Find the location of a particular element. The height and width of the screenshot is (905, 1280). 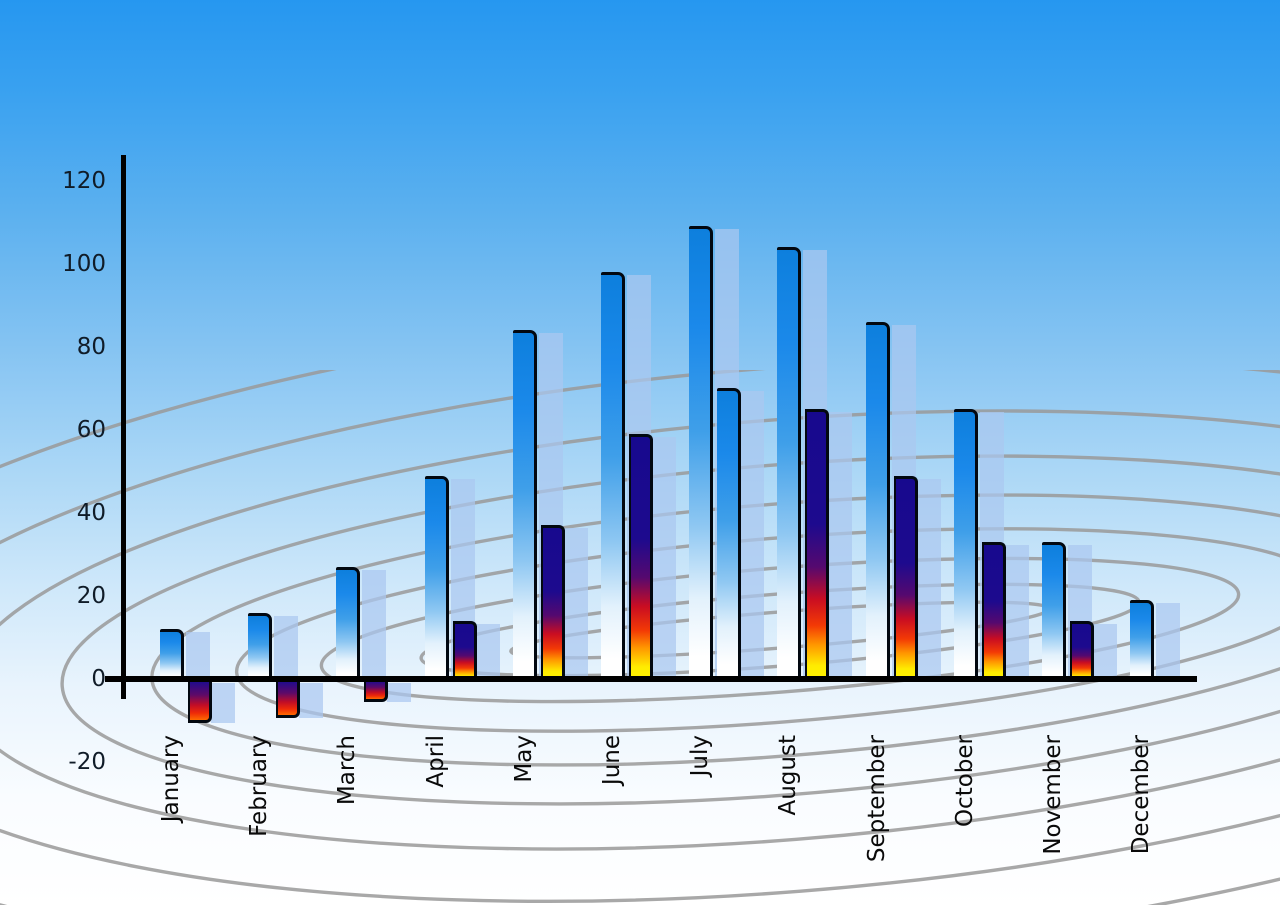

x-axis-label-june: June is located at coordinates (613, 760).